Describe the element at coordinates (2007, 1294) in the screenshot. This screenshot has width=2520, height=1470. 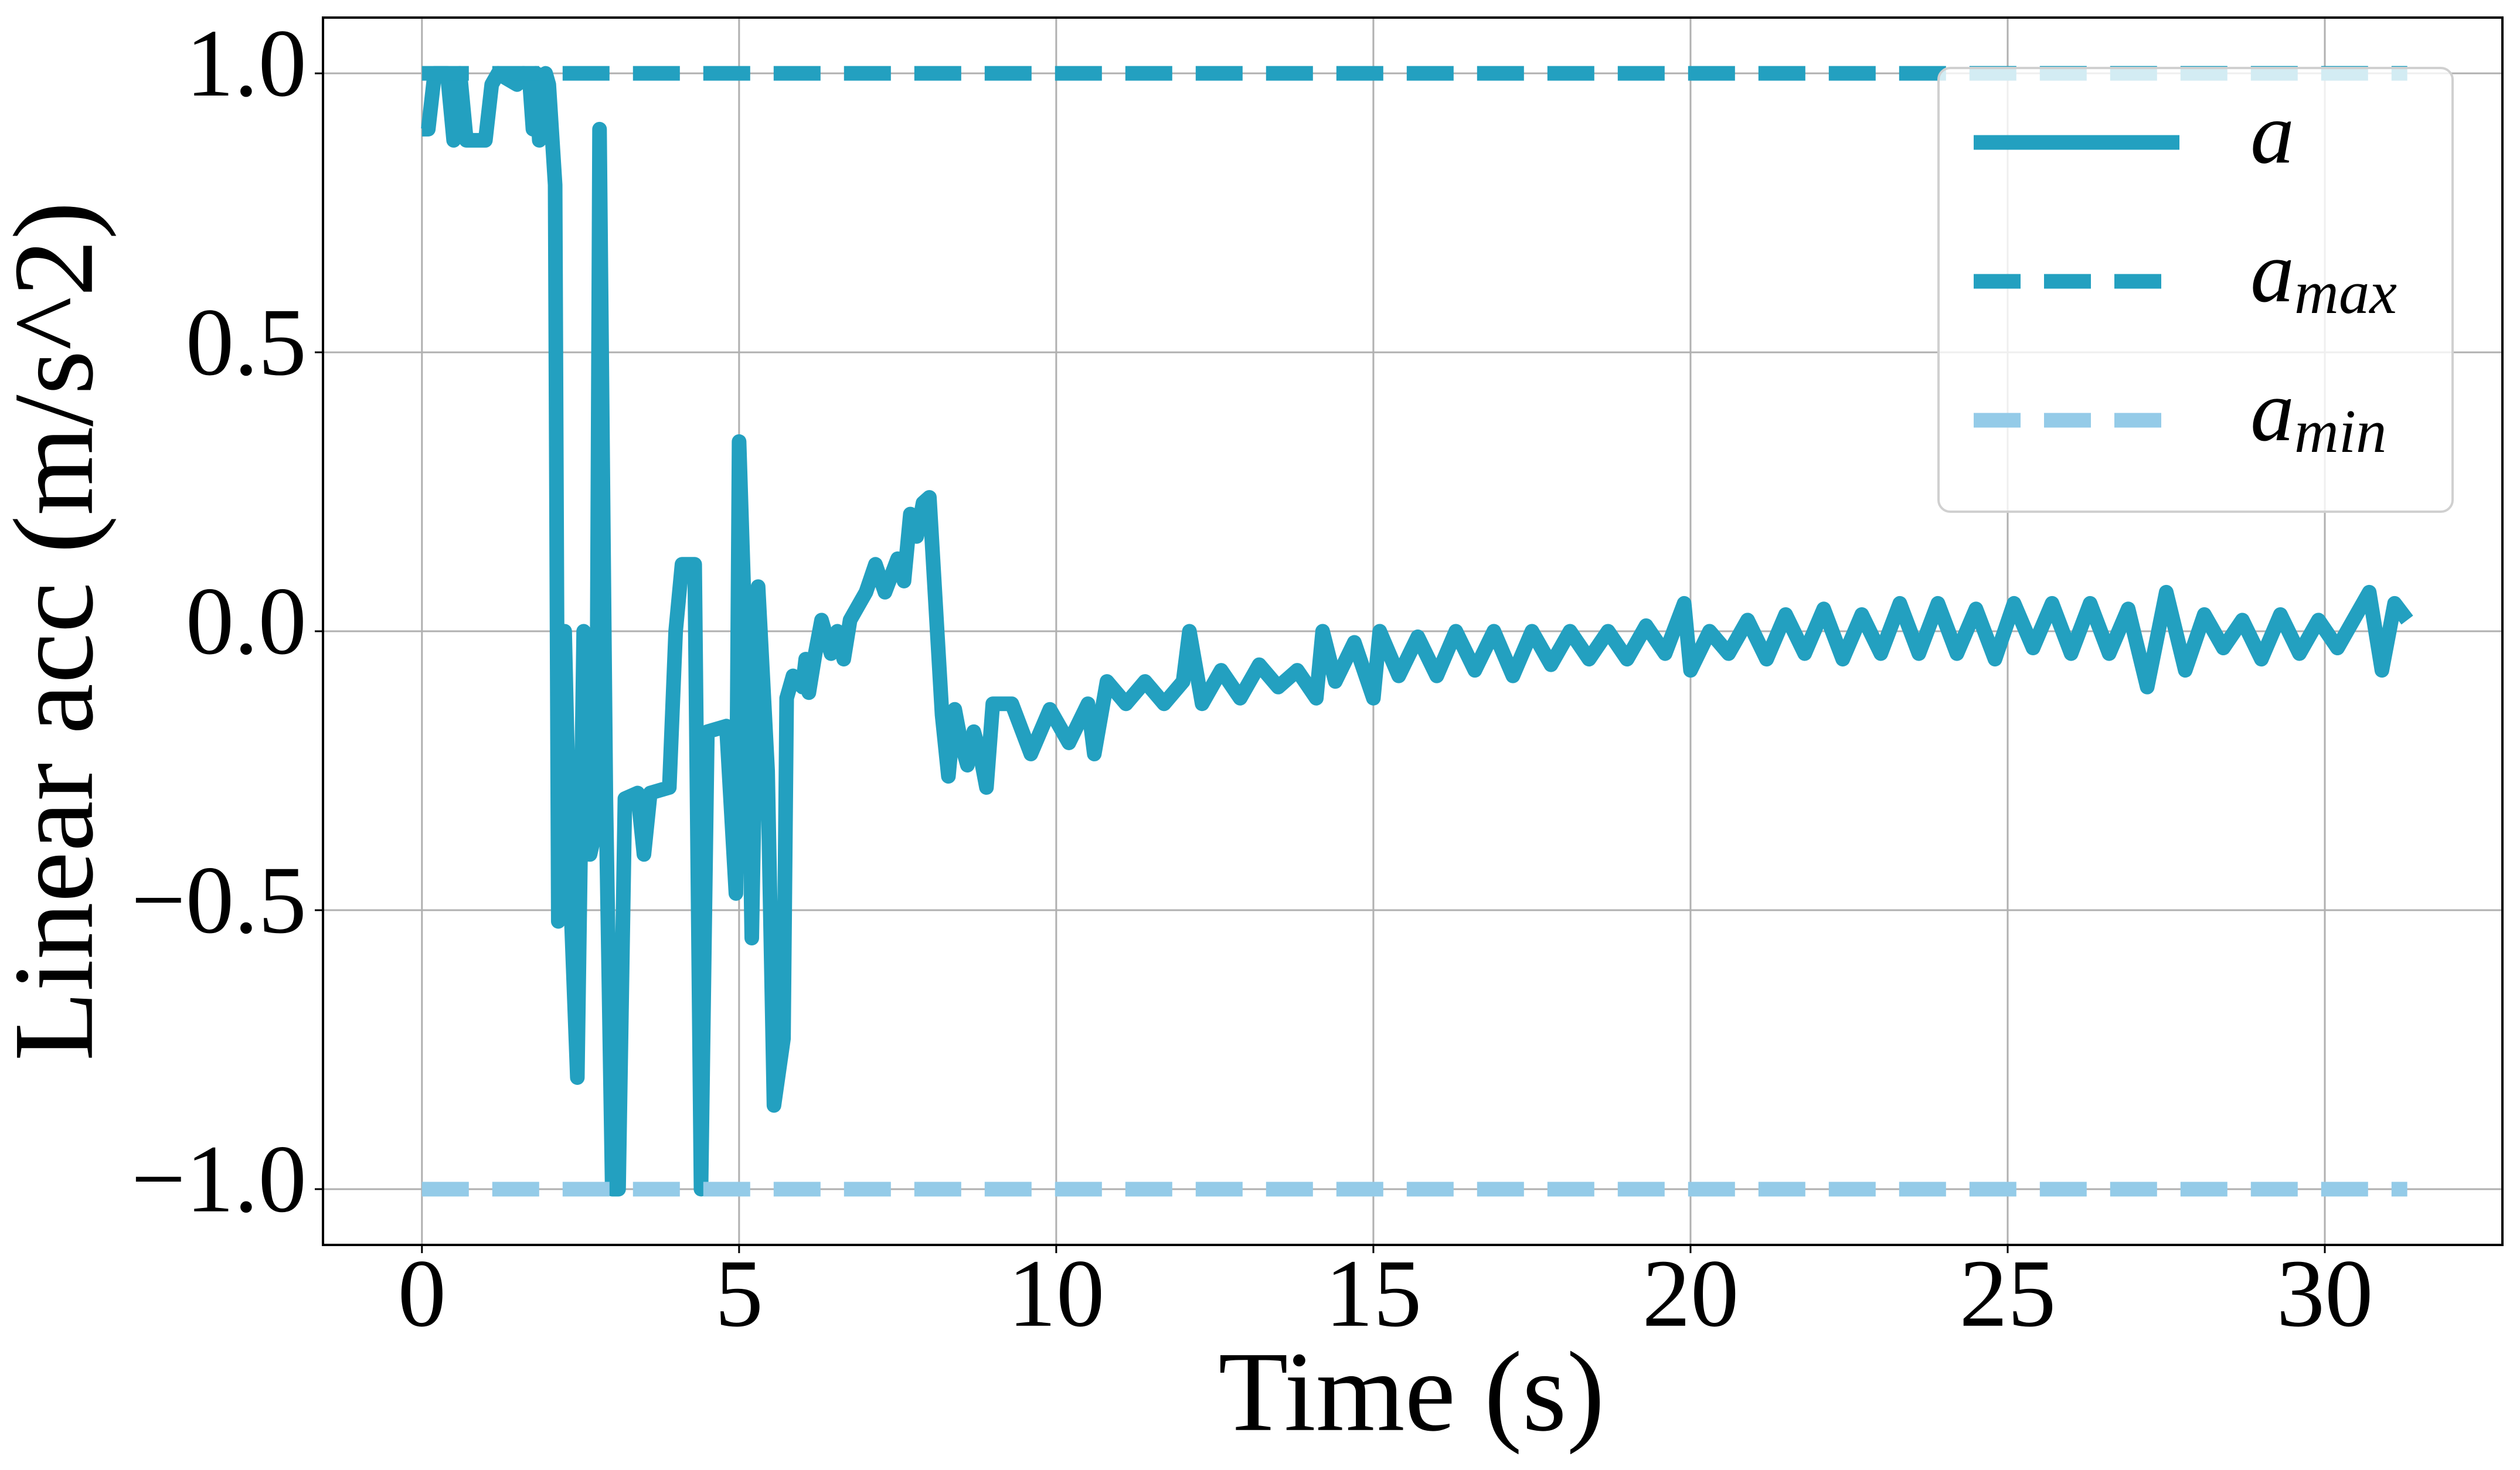
I see `x-tick-label: 25` at that location.